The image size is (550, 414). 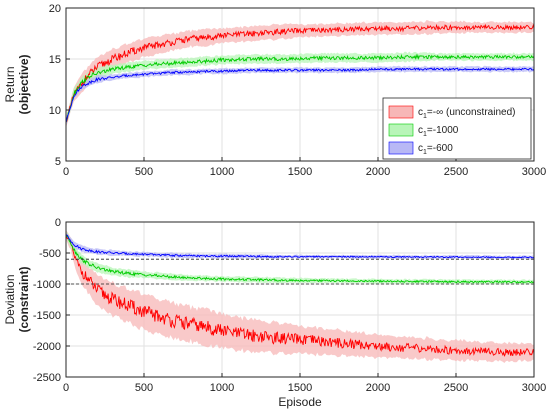 What do you see at coordinates (47, 347) in the screenshot?
I see `y-tick-label: -2000` at bounding box center [47, 347].